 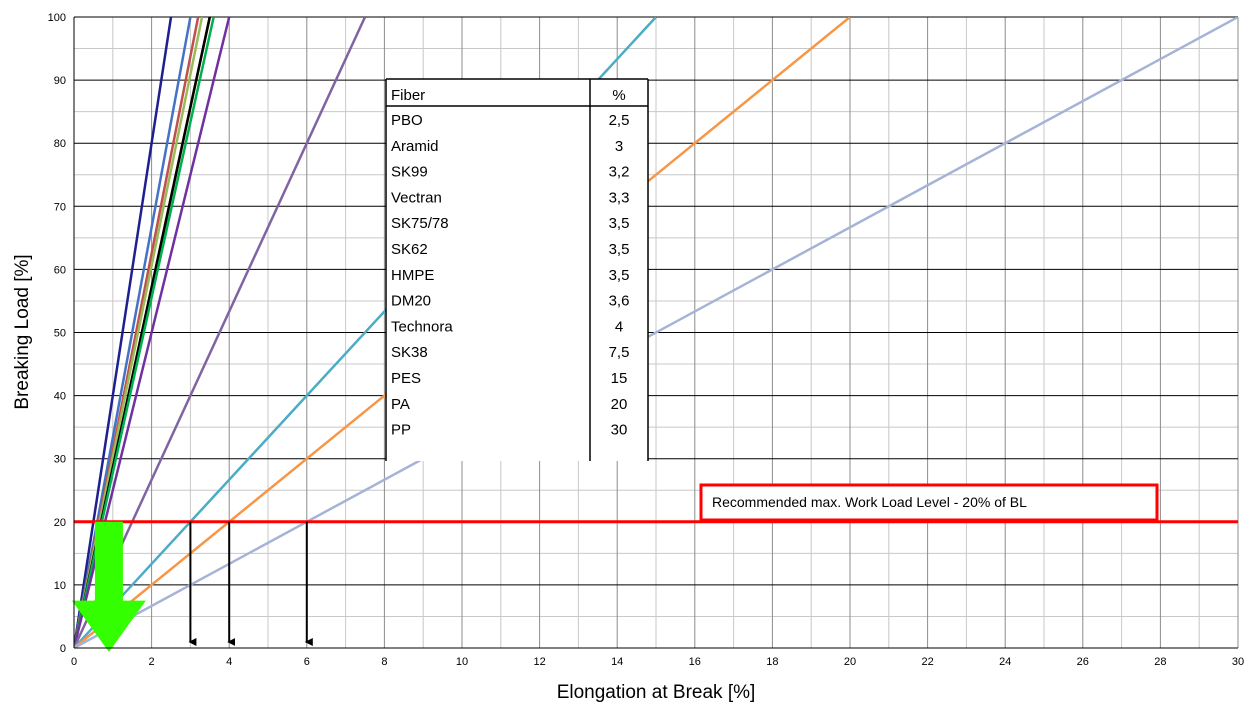 What do you see at coordinates (619, 352) in the screenshot?
I see `fiber-table-cell-percent: 7,5` at bounding box center [619, 352].